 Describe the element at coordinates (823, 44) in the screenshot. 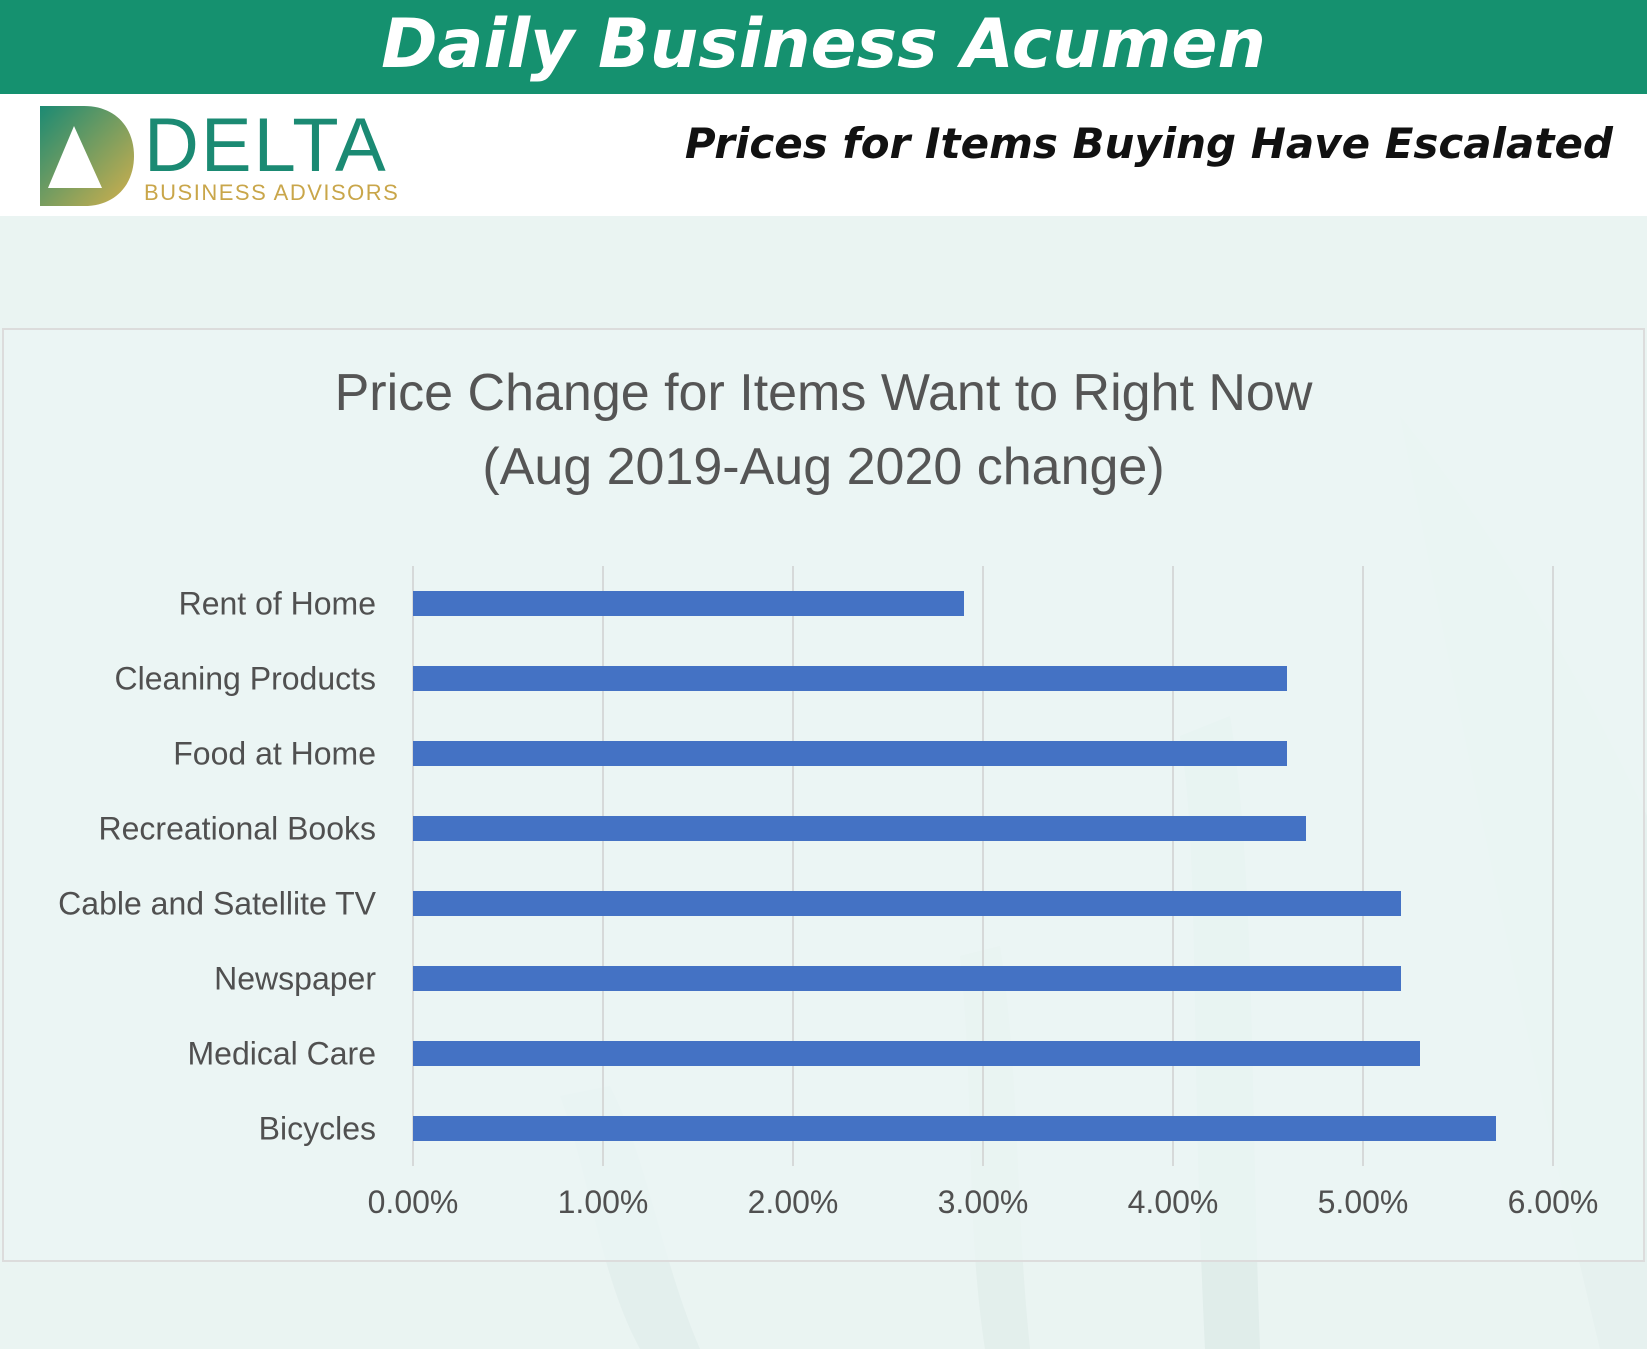

I see `site-title: Daily Business Acumen` at that location.